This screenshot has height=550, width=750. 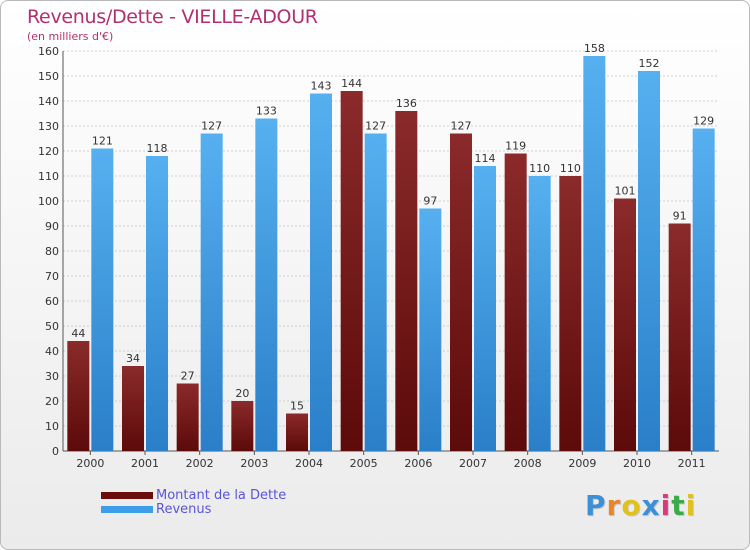 I want to click on legend-item-debt: Montant de la Dette, so click(x=193, y=495).